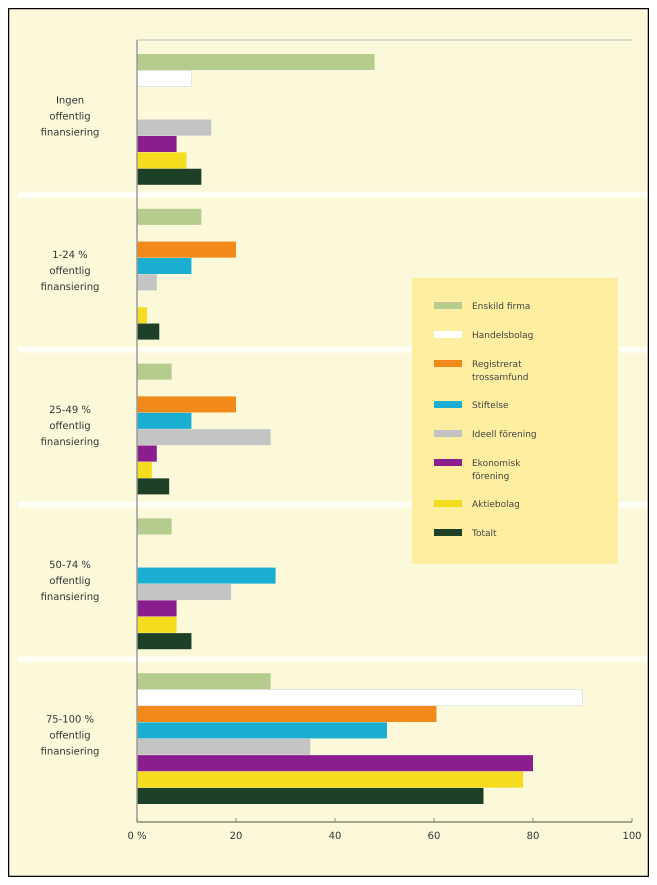 Image resolution: width=657 pixels, height=885 pixels. What do you see at coordinates (496, 505) in the screenshot?
I see `legend-label: Aktiebolag` at bounding box center [496, 505].